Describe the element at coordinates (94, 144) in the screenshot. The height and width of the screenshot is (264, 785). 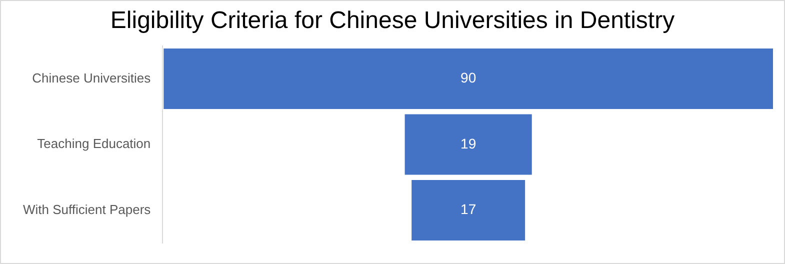
I see `category-label: Teaching Education` at that location.